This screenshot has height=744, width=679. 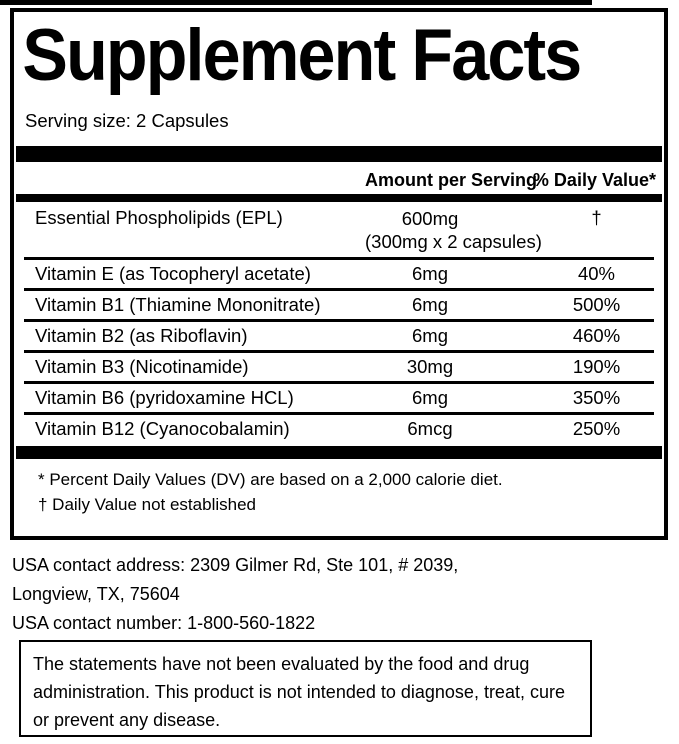 I want to click on ingredient-row-vitamin-b12: Vitamin B12 (Cyanocobalamin) 6mcg 250%, so click(x=339, y=429).